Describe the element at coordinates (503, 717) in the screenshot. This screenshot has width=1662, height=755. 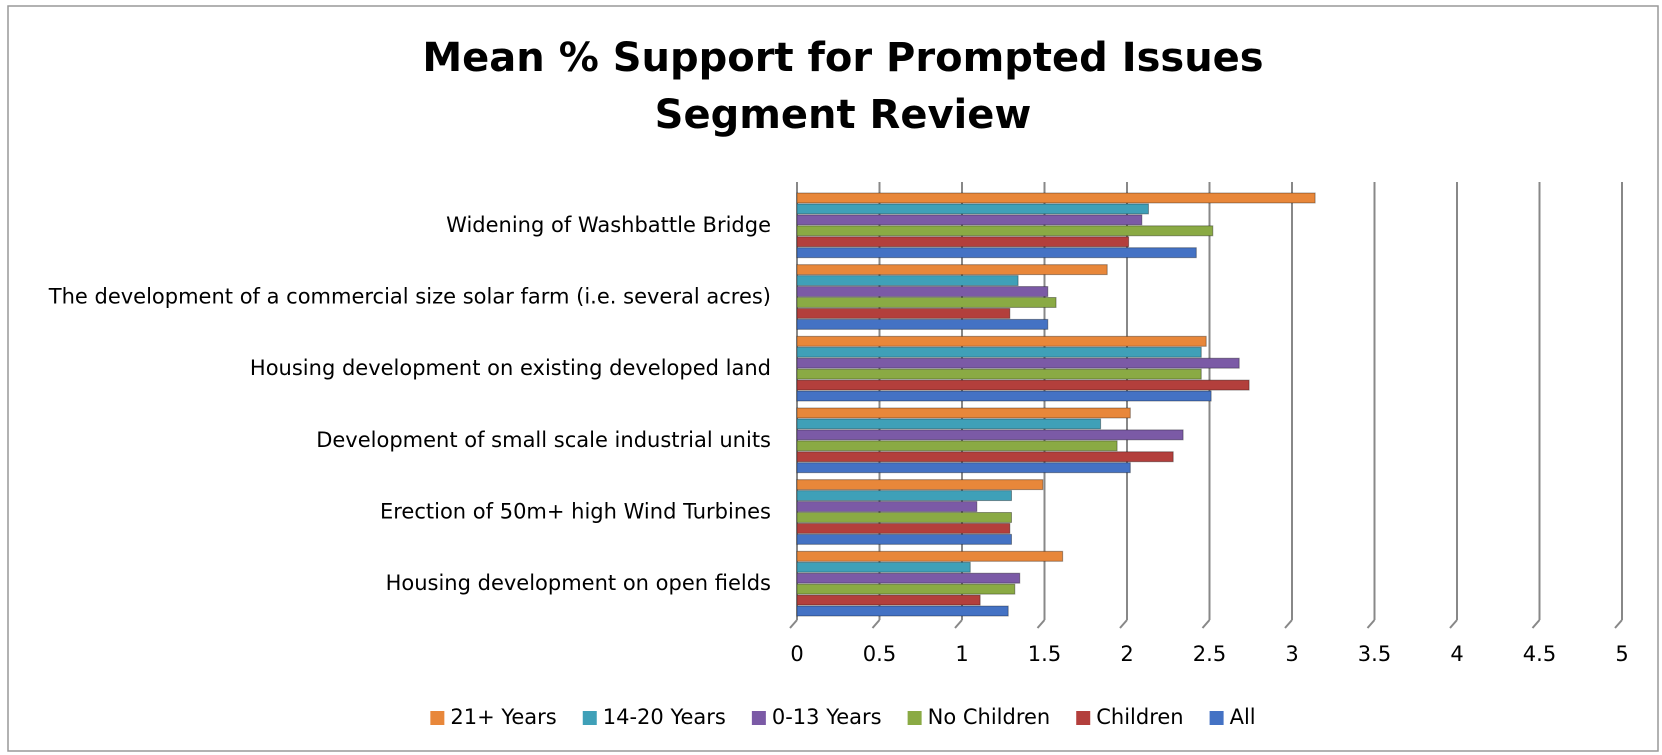
I see `legend-label: 21+ Years` at that location.